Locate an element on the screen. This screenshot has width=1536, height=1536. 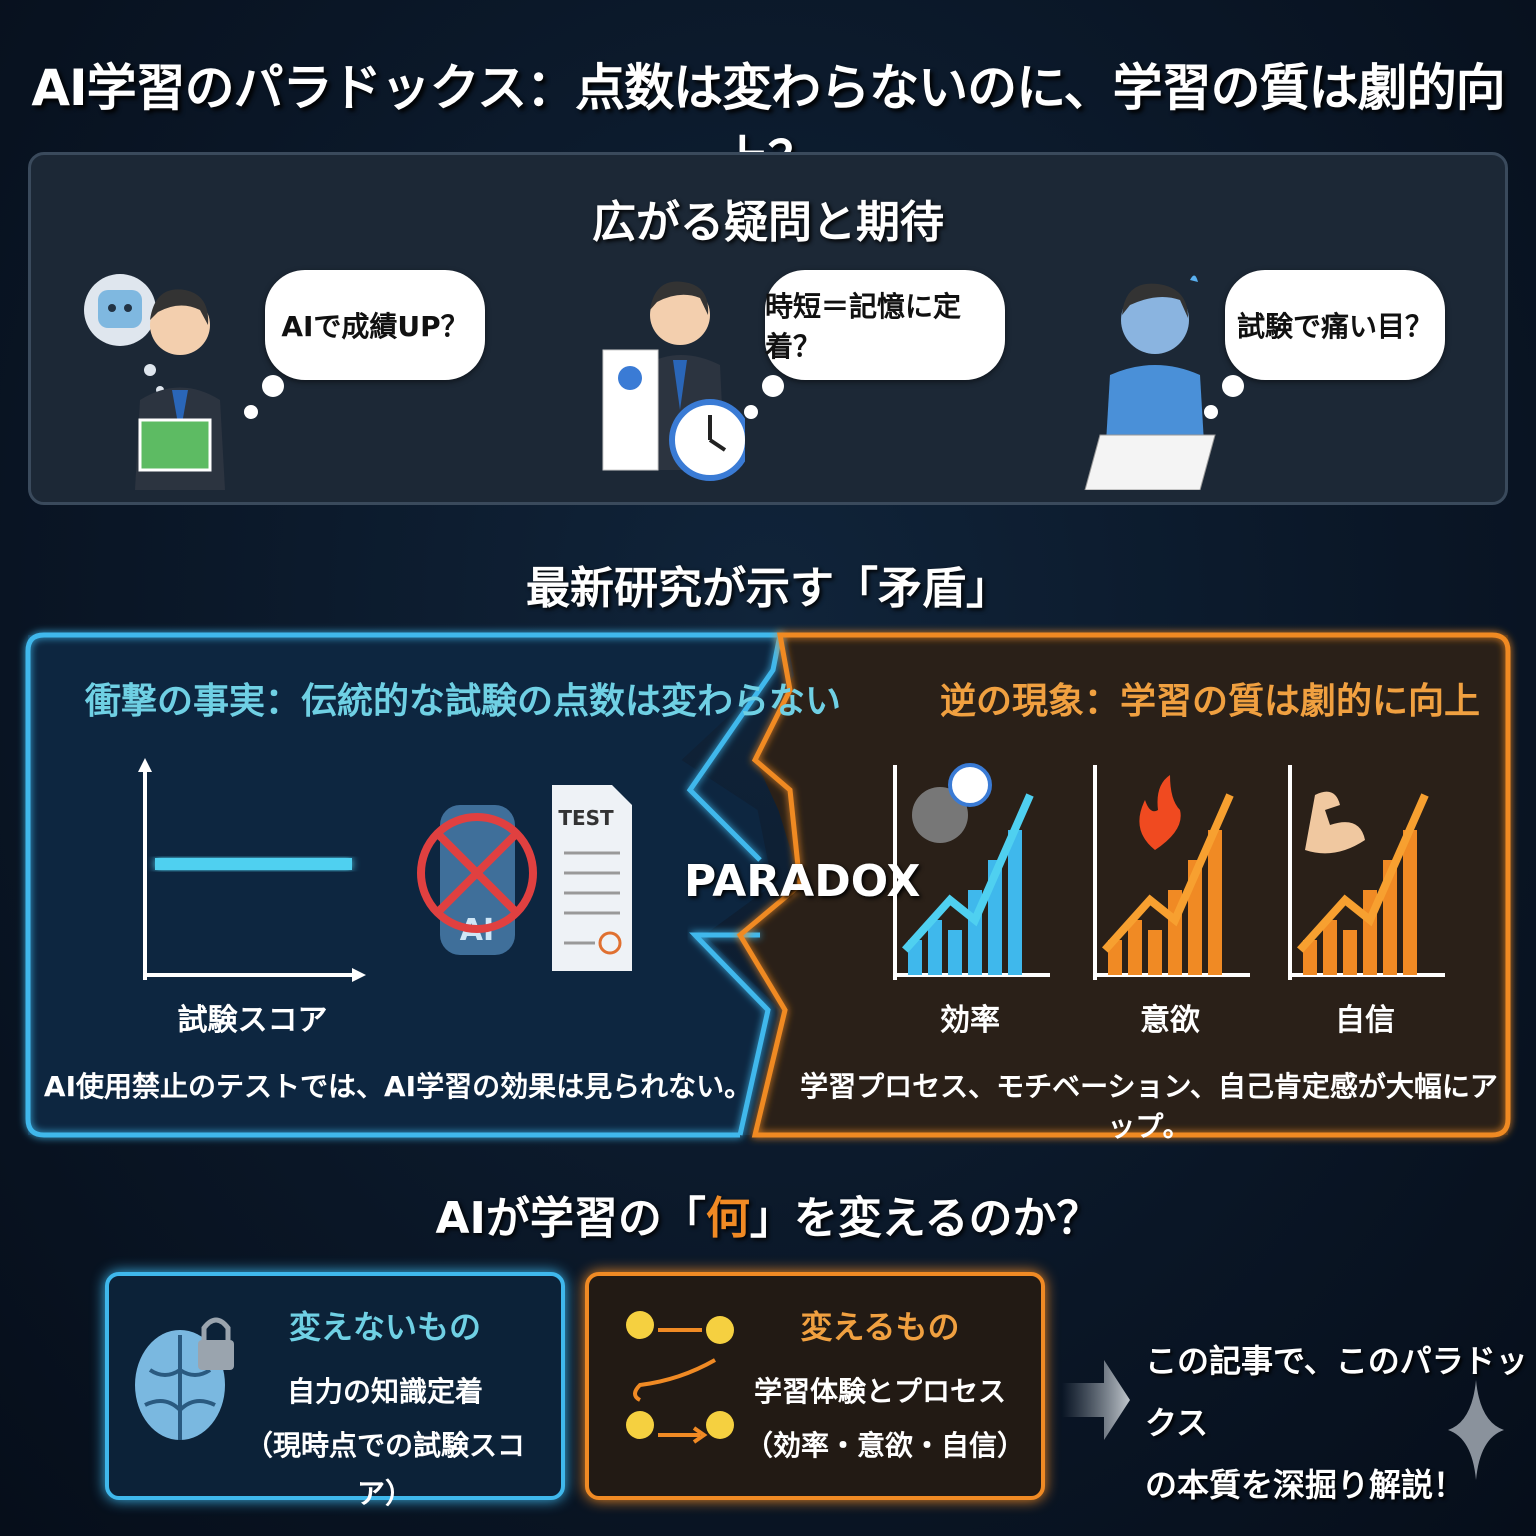
test-document-icon: TEST is located at coordinates (592, 878).